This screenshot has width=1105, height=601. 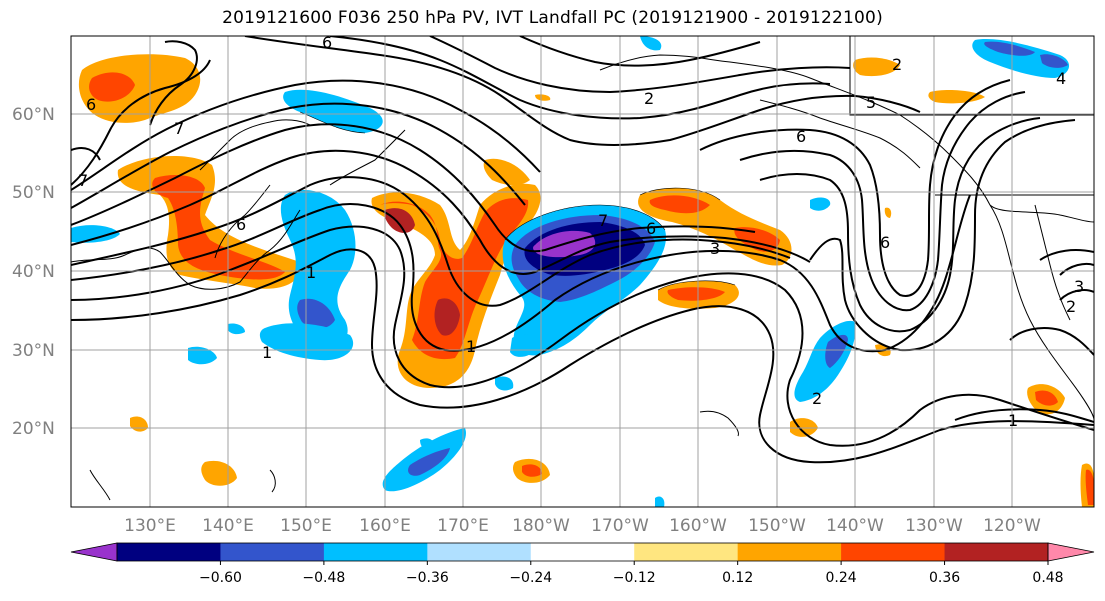 I want to click on lon-label: 150°E, so click(x=306, y=526).